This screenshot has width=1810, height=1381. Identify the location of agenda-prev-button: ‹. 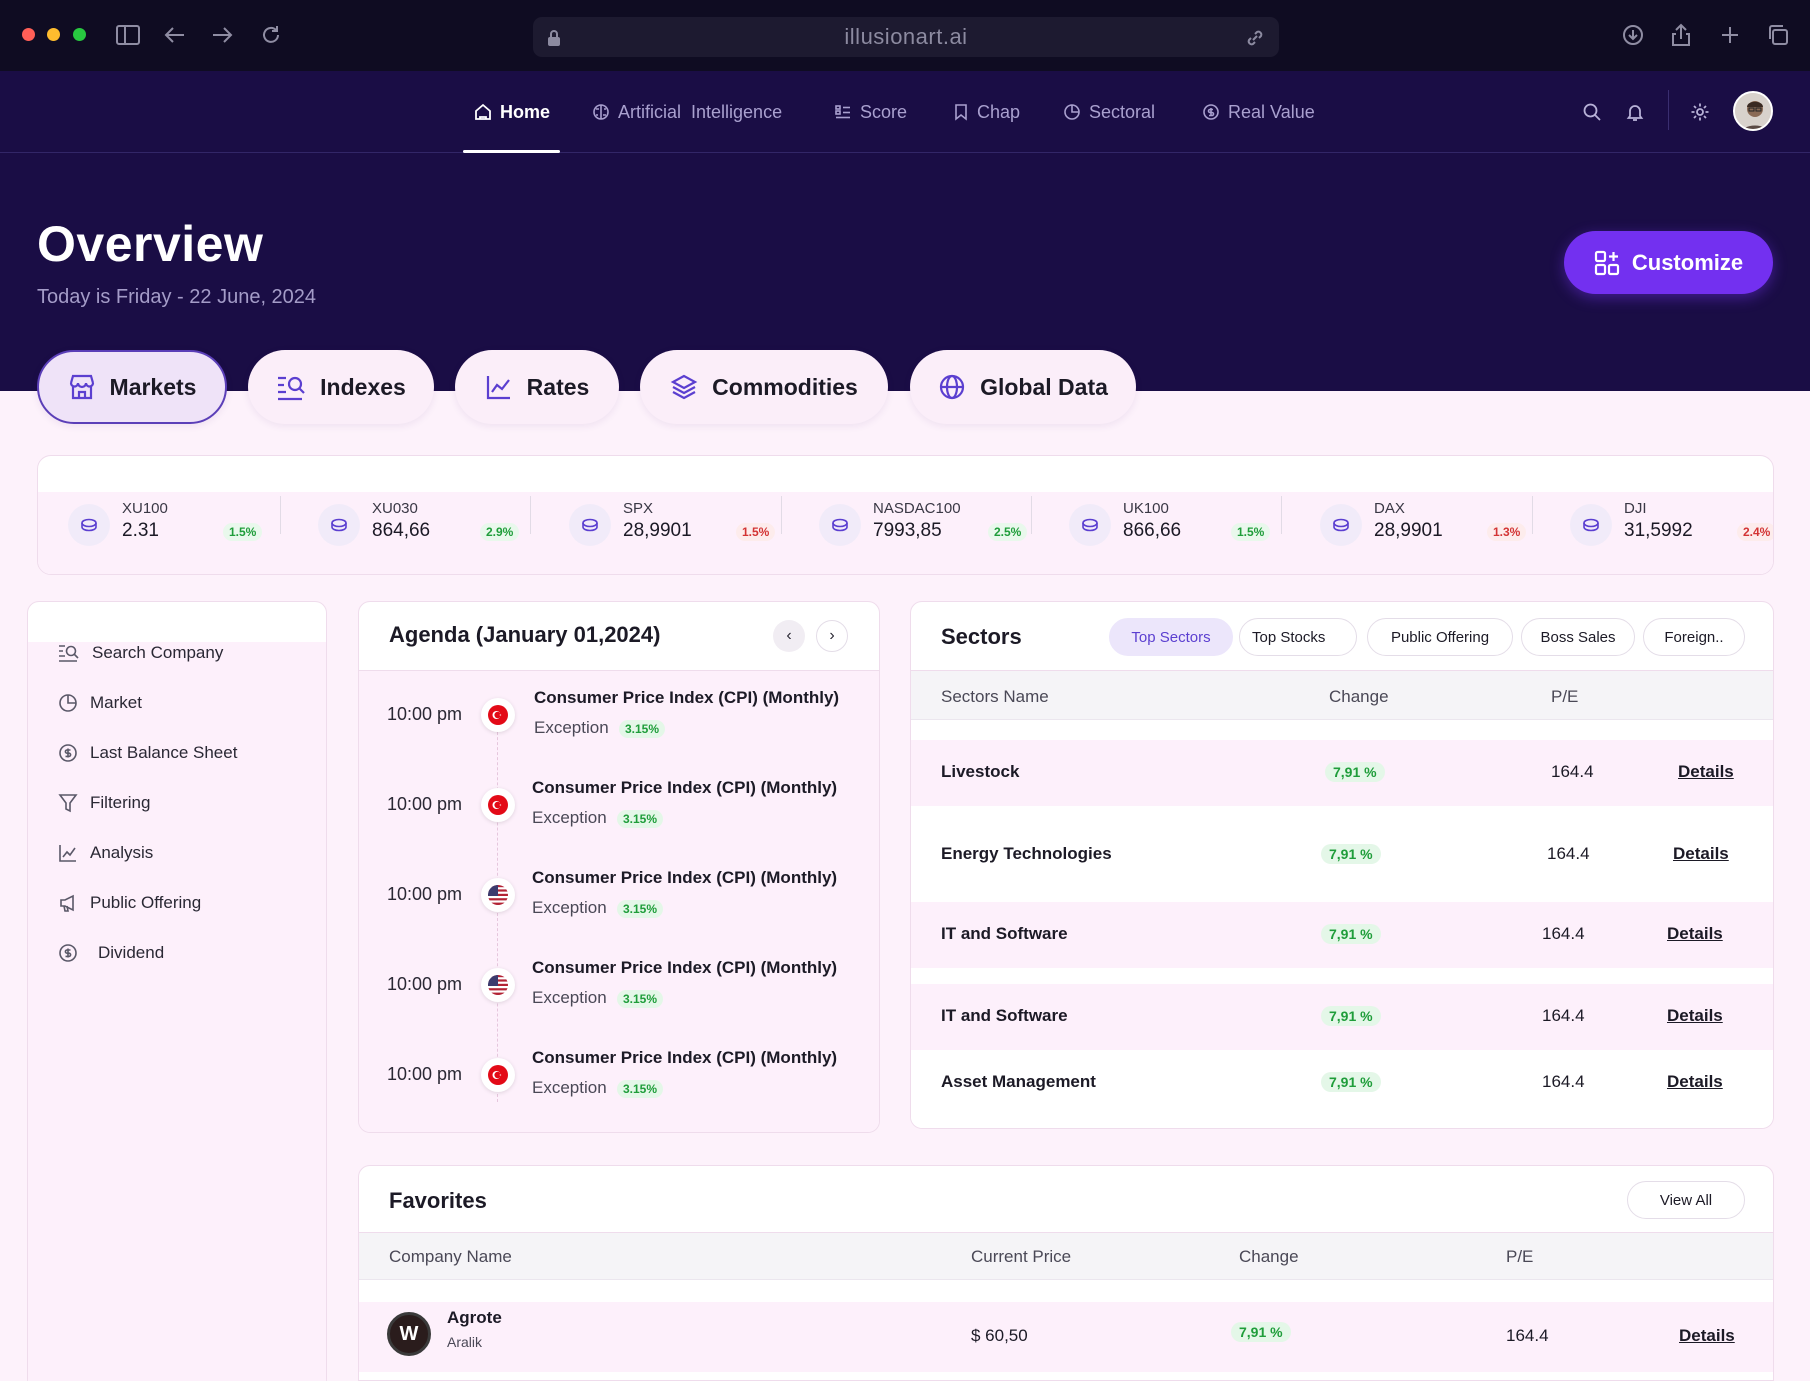
(789, 636).